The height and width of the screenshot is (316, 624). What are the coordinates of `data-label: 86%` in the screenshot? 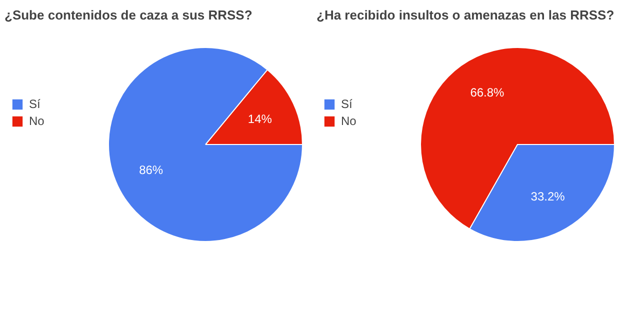 It's located at (151, 170).